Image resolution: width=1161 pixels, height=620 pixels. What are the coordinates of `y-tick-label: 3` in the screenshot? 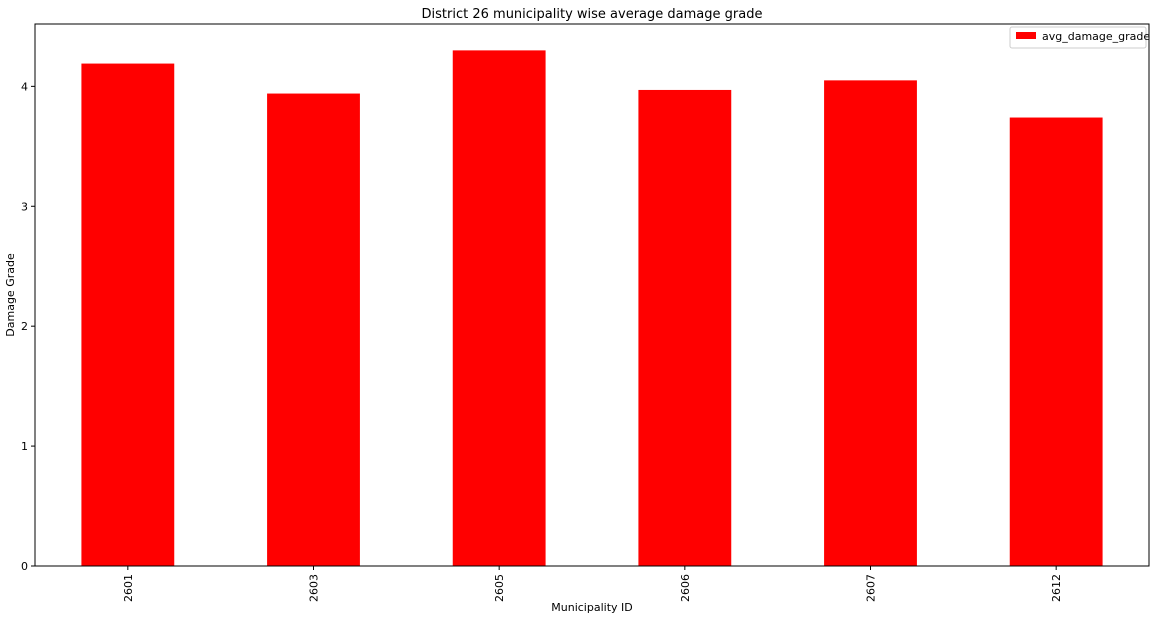 It's located at (24, 206).